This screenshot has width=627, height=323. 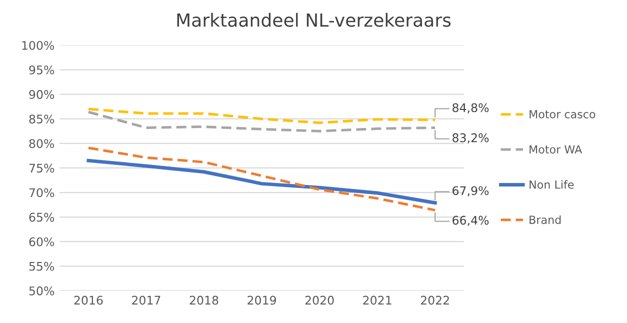 What do you see at coordinates (41, 69) in the screenshot?
I see `y-tick-label: 95%` at bounding box center [41, 69].